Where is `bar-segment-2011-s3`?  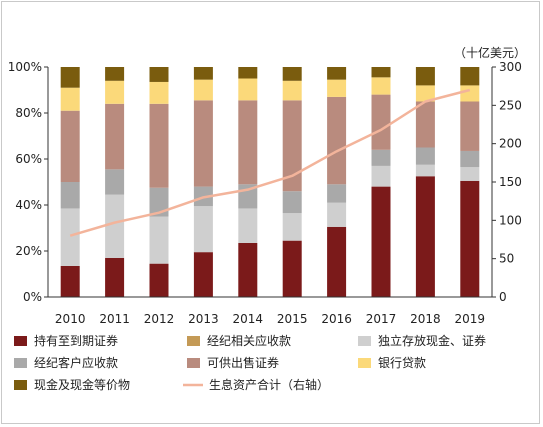 bar-segment-2011-s3 is located at coordinates (115, 182).